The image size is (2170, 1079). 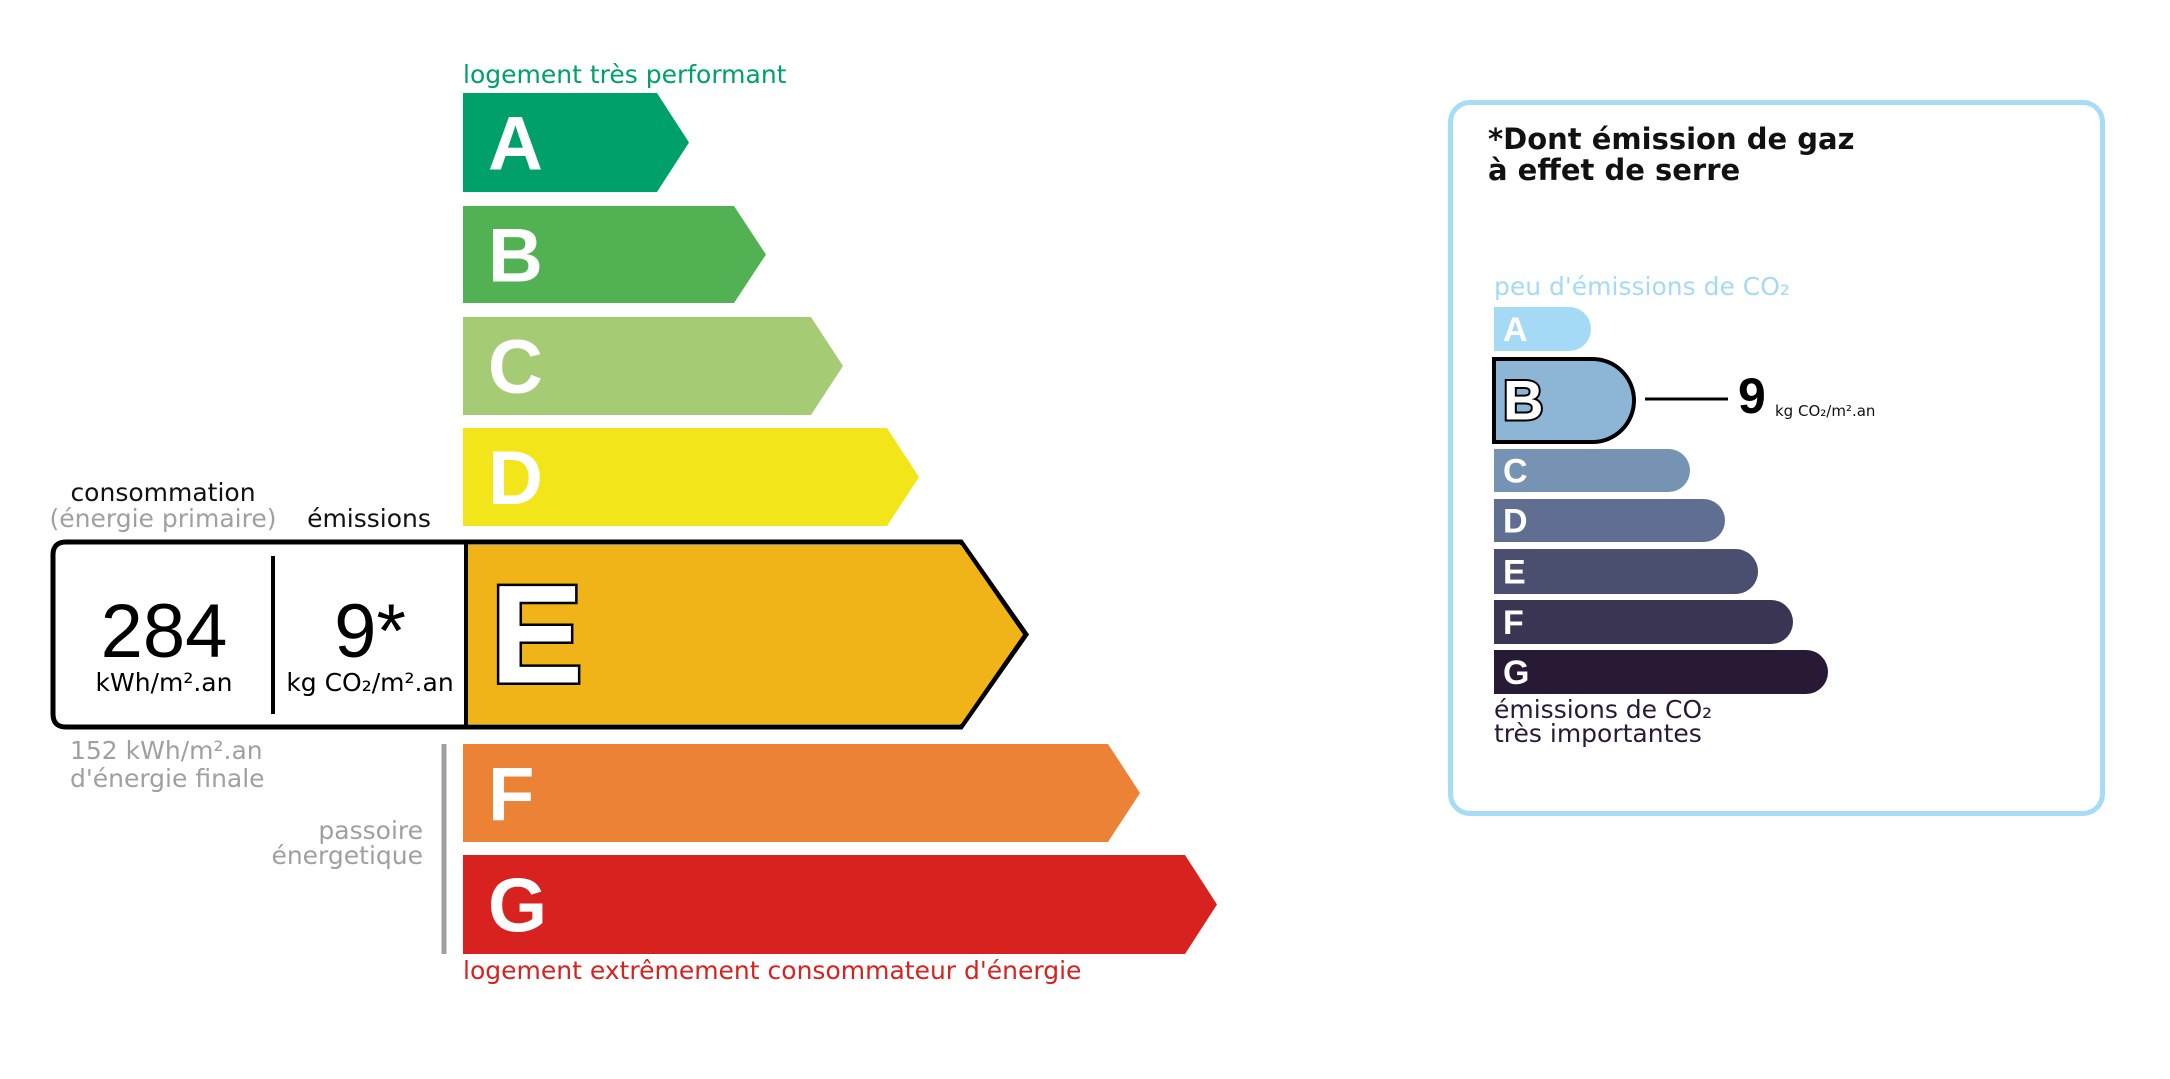 What do you see at coordinates (1614, 170) in the screenshot?
I see `ges-title-line2: à effet de serre` at bounding box center [1614, 170].